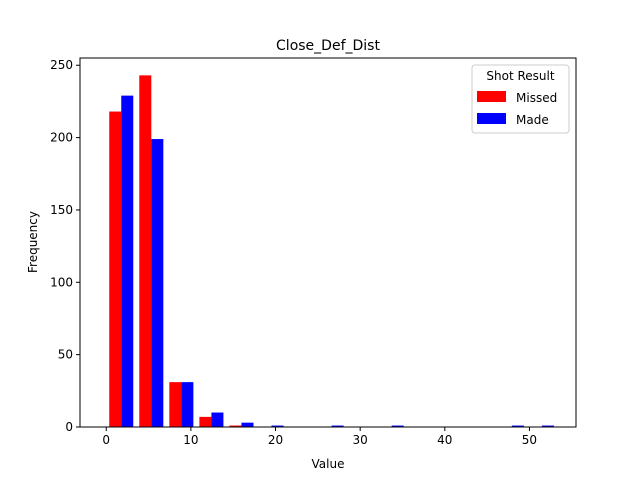 The image size is (640, 480). What do you see at coordinates (190, 440) in the screenshot?
I see `x-tick-label-10: 10` at bounding box center [190, 440].